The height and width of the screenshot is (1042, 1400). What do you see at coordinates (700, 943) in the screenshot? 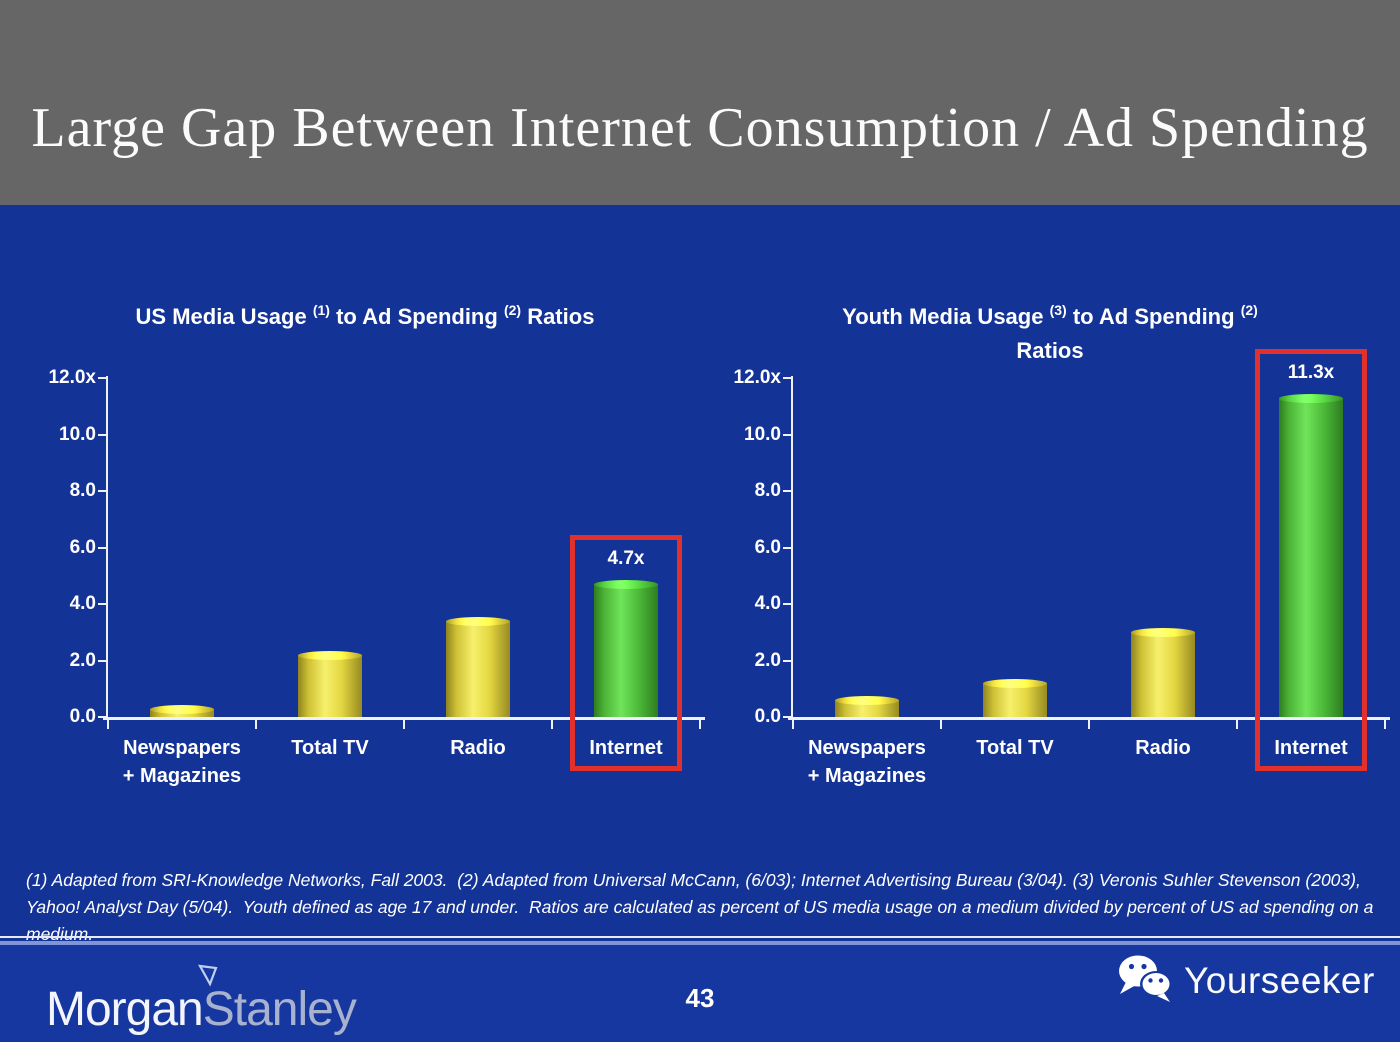
I see `footer-divider-blue` at bounding box center [700, 943].